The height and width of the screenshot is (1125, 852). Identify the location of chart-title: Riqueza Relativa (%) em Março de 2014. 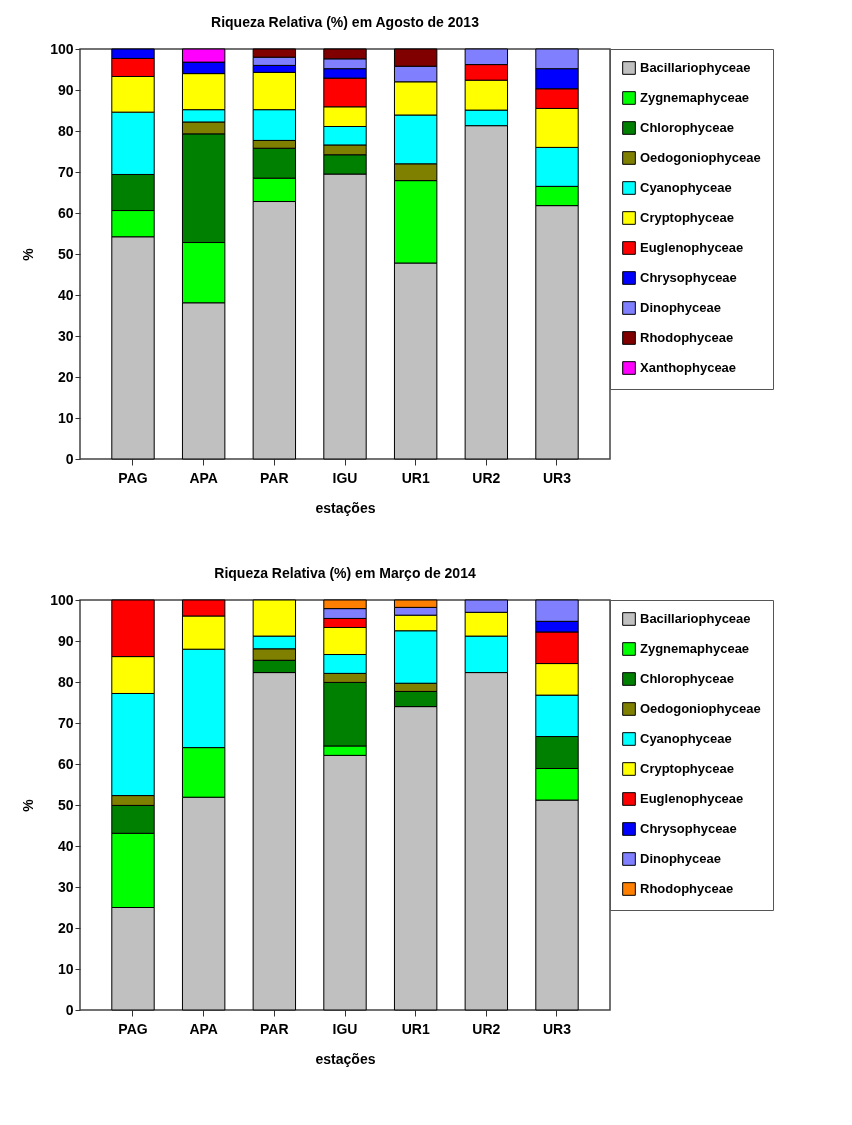
(345, 573).